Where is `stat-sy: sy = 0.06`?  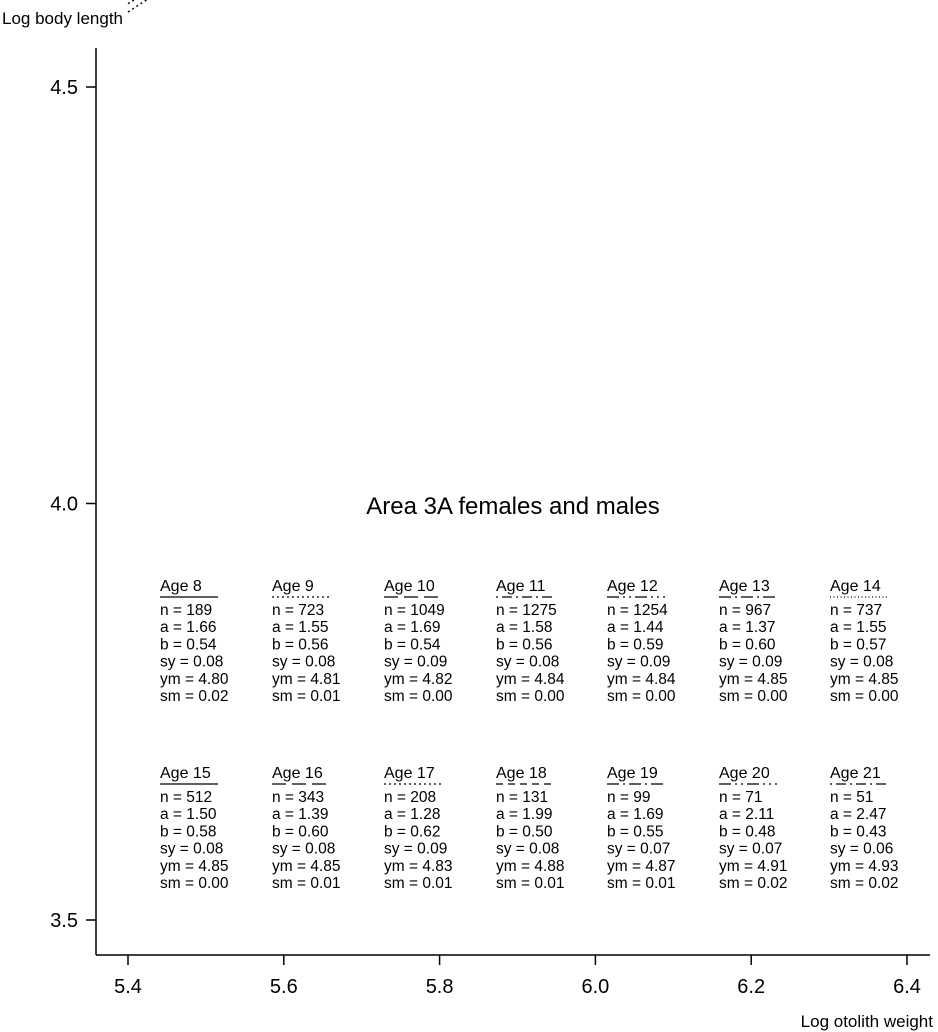 stat-sy: sy = 0.06 is located at coordinates (861, 849).